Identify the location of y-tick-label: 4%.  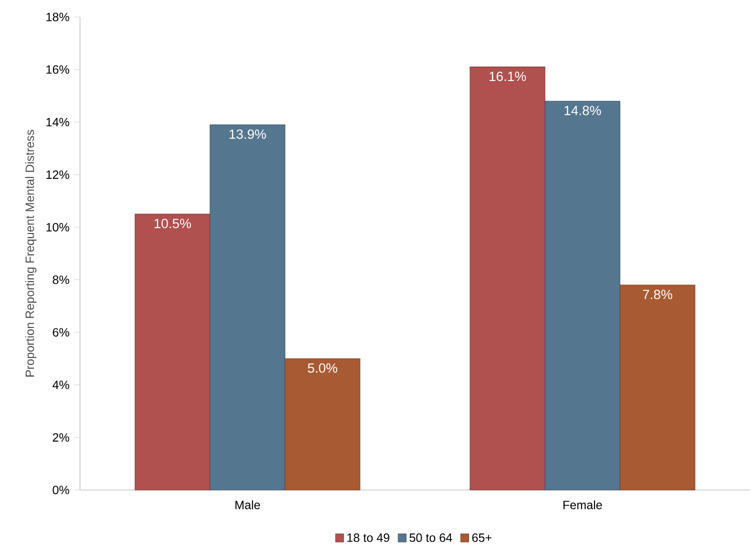
(61, 385).